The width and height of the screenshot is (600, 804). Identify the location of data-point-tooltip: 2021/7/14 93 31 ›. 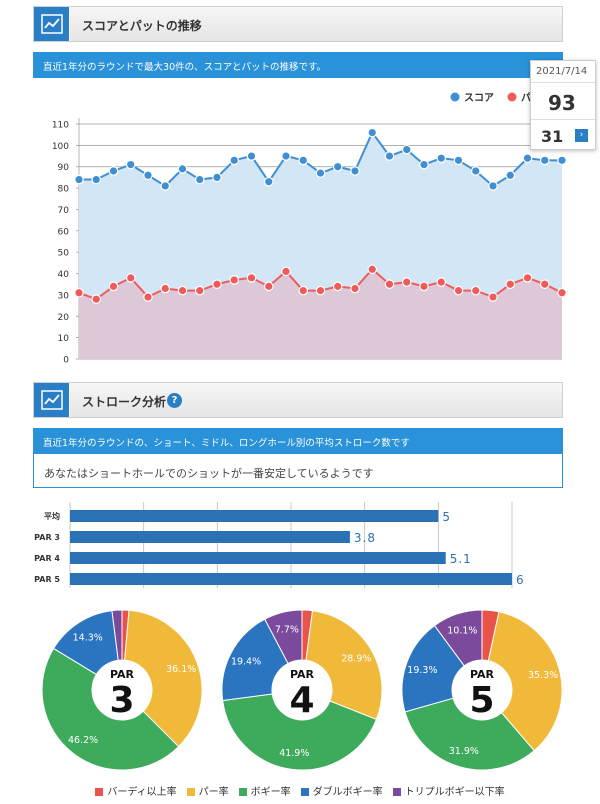
(563, 105).